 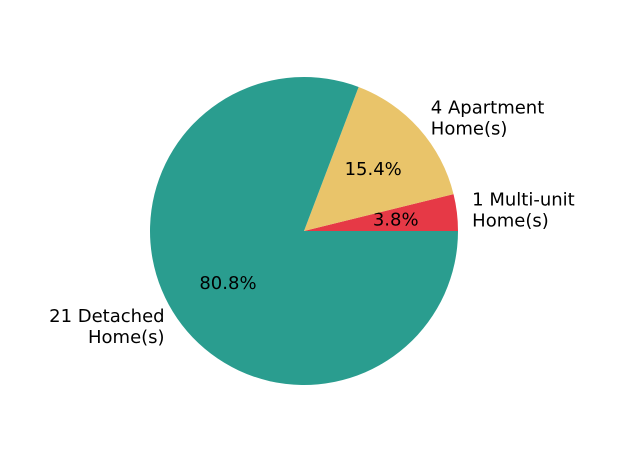 I want to click on slice-percent-label: 80.8%, so click(x=227, y=283).